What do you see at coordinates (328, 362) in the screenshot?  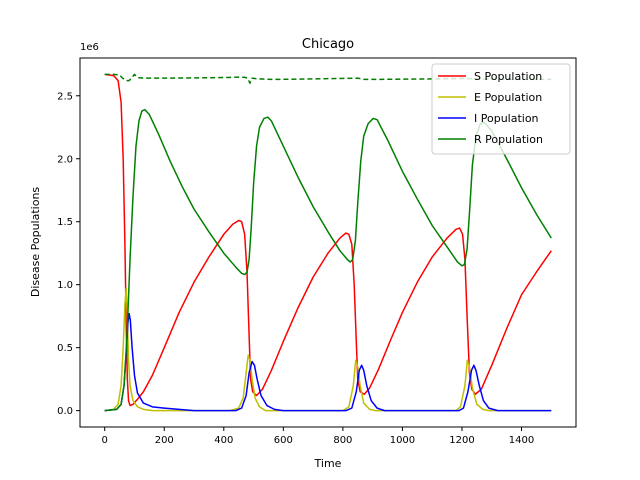 I see `series-line-i-population` at bounding box center [328, 362].